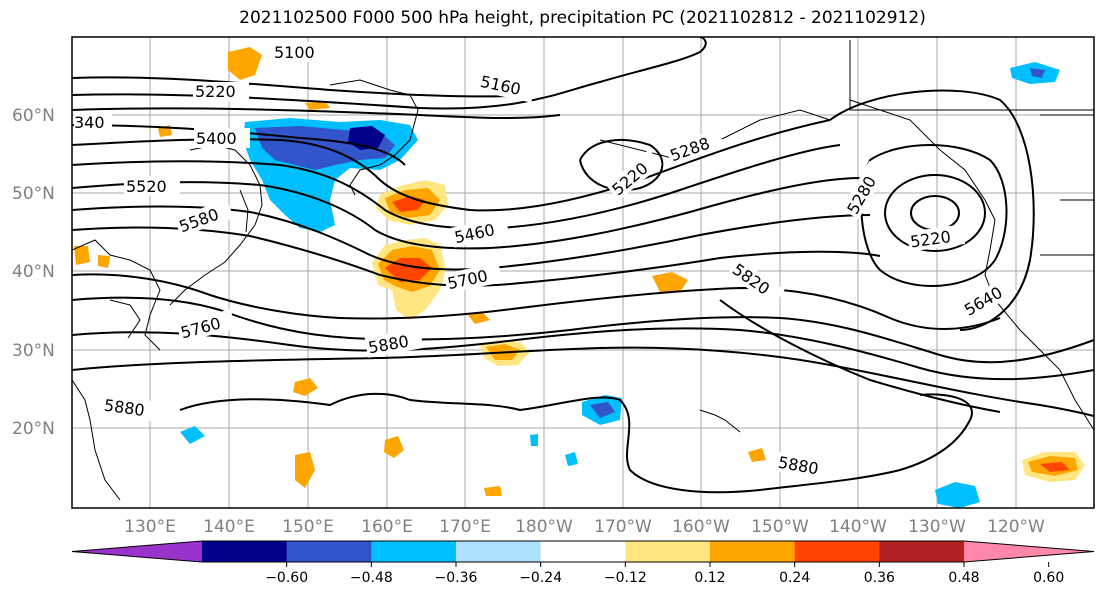 This screenshot has width=1105, height=601. What do you see at coordinates (544, 527) in the screenshot?
I see `lon-label: 180°W` at bounding box center [544, 527].